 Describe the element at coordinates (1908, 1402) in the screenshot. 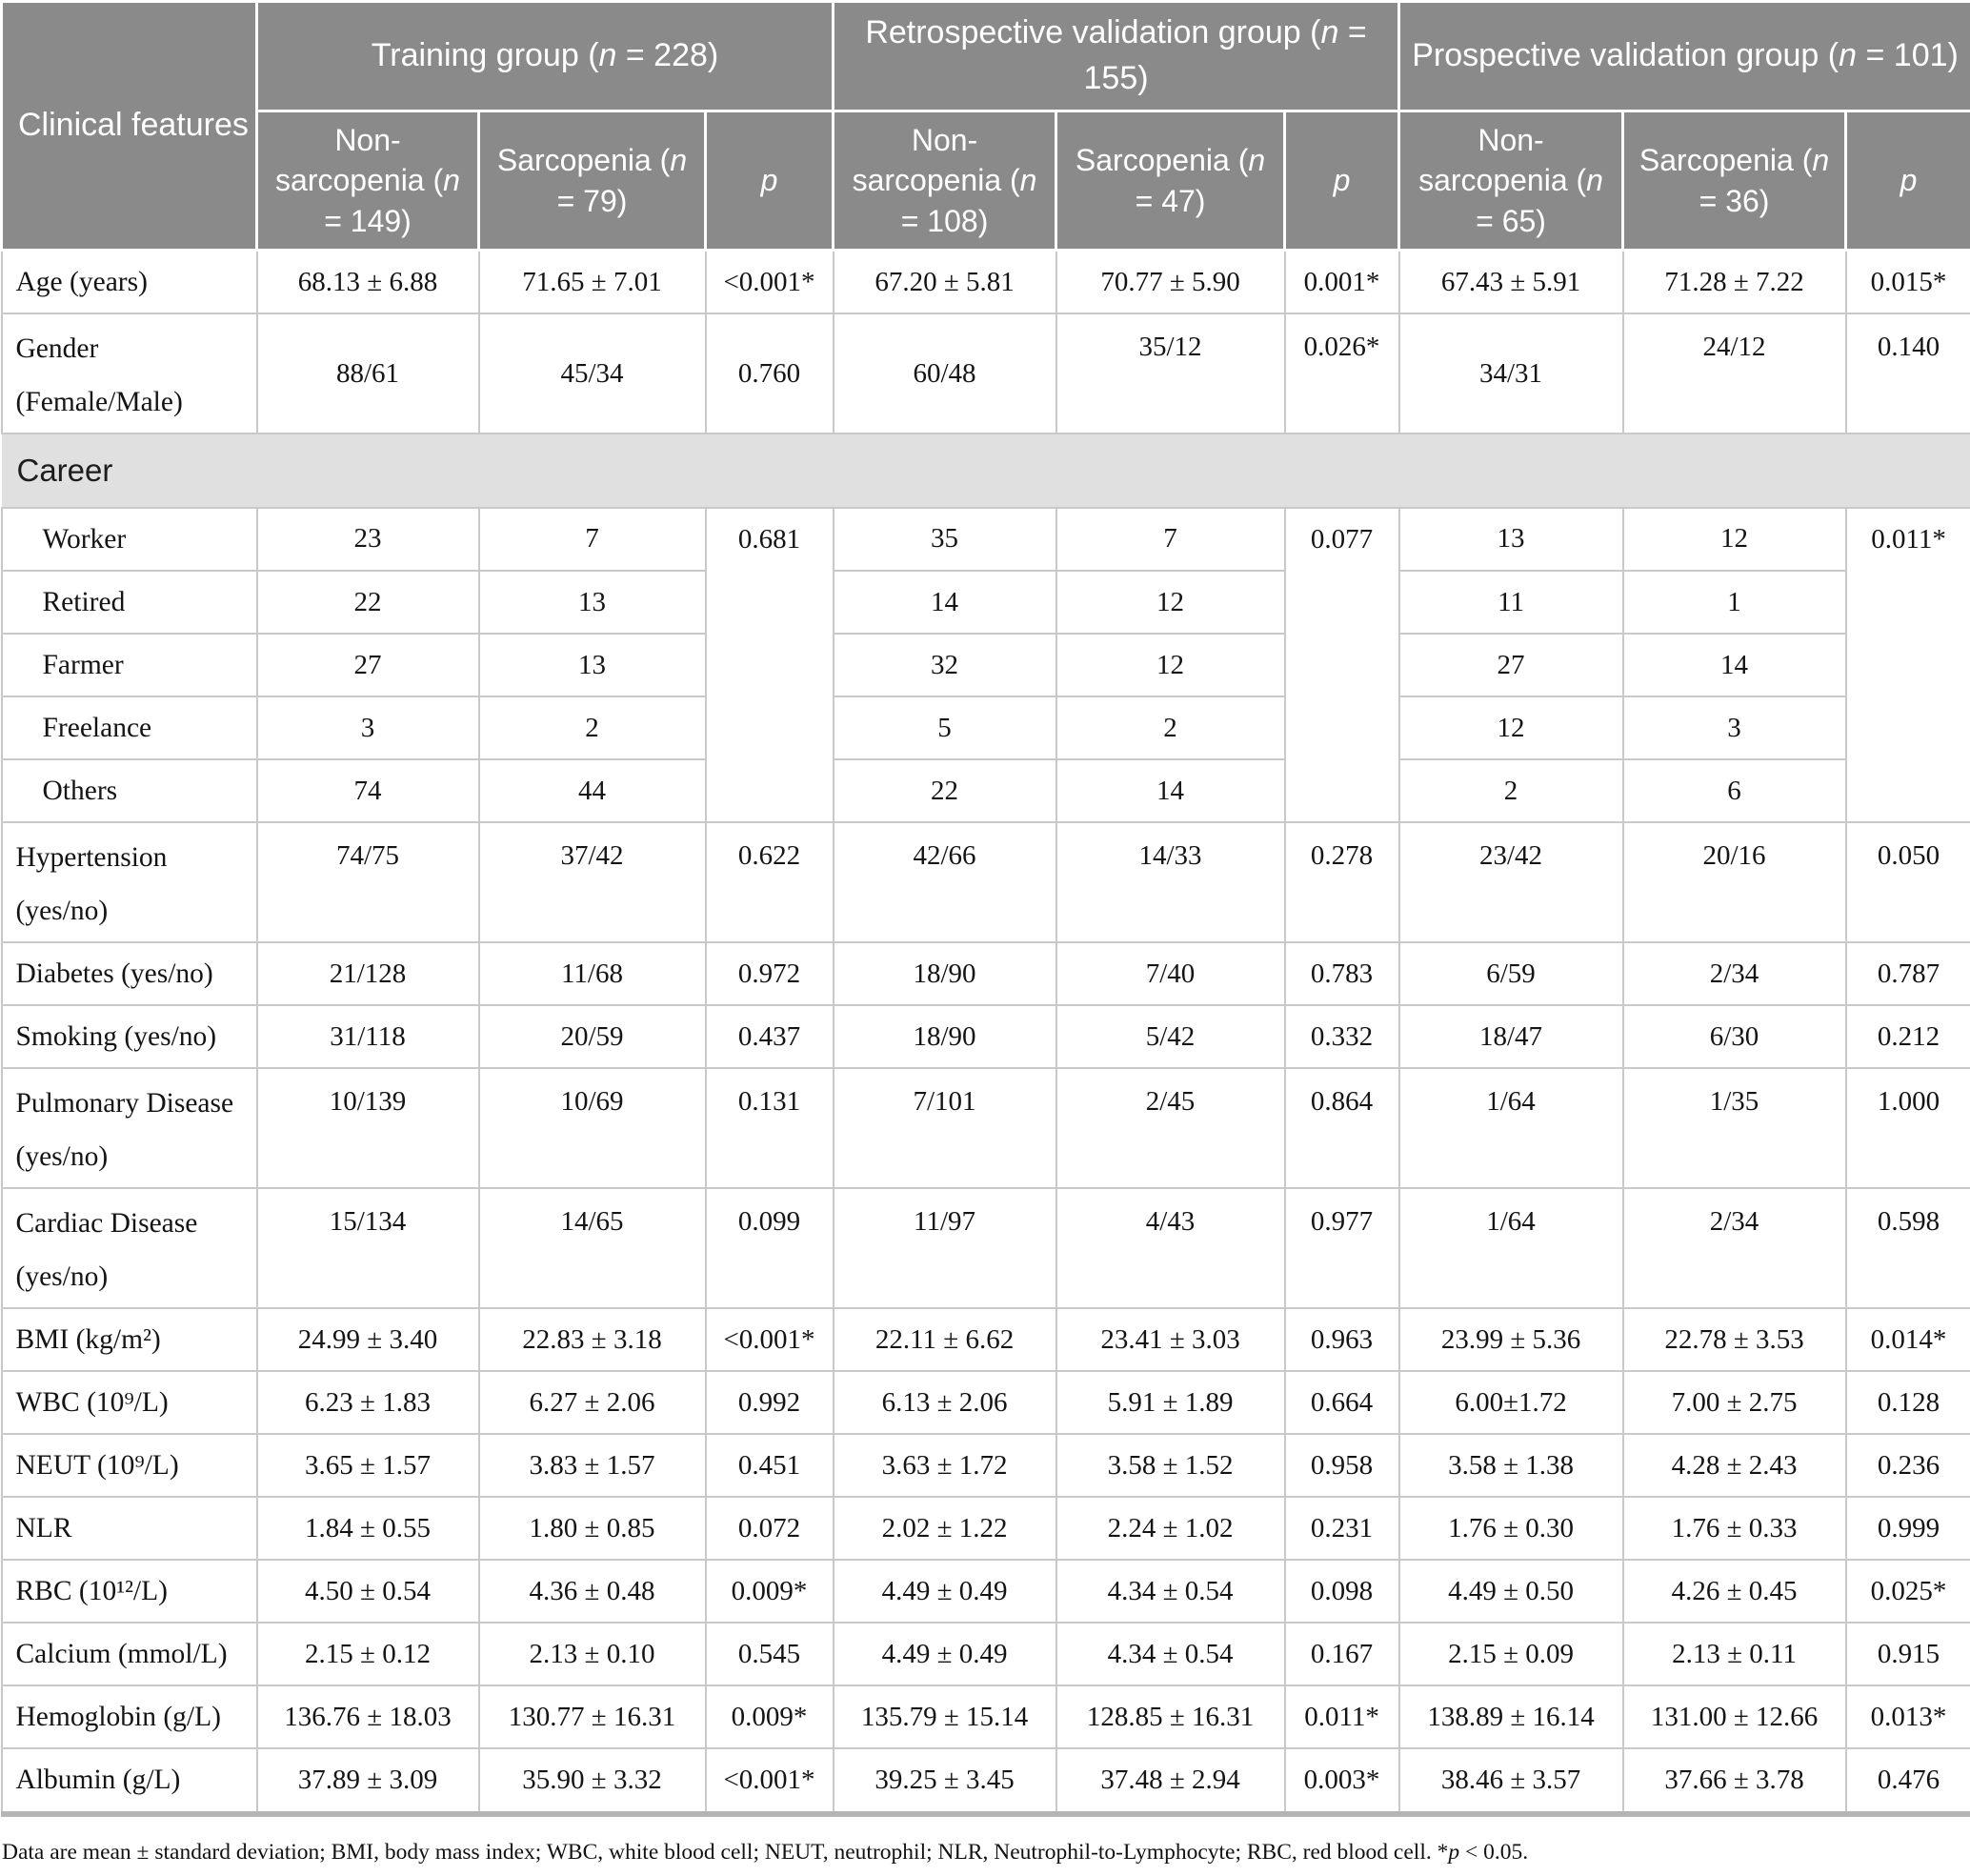

I see `table-cell: 0.128` at that location.